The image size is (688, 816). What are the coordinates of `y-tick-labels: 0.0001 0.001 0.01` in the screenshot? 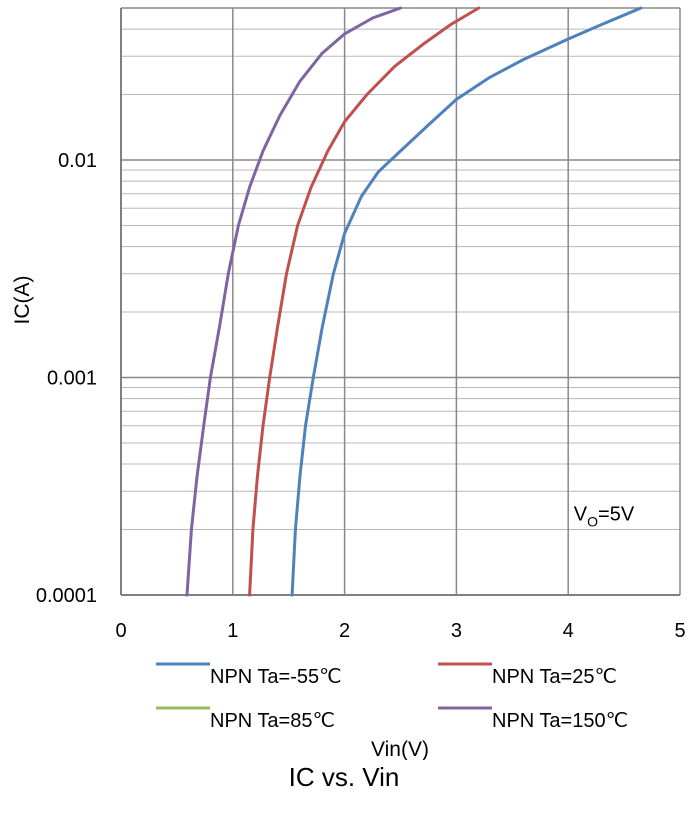 It's located at (66, 378).